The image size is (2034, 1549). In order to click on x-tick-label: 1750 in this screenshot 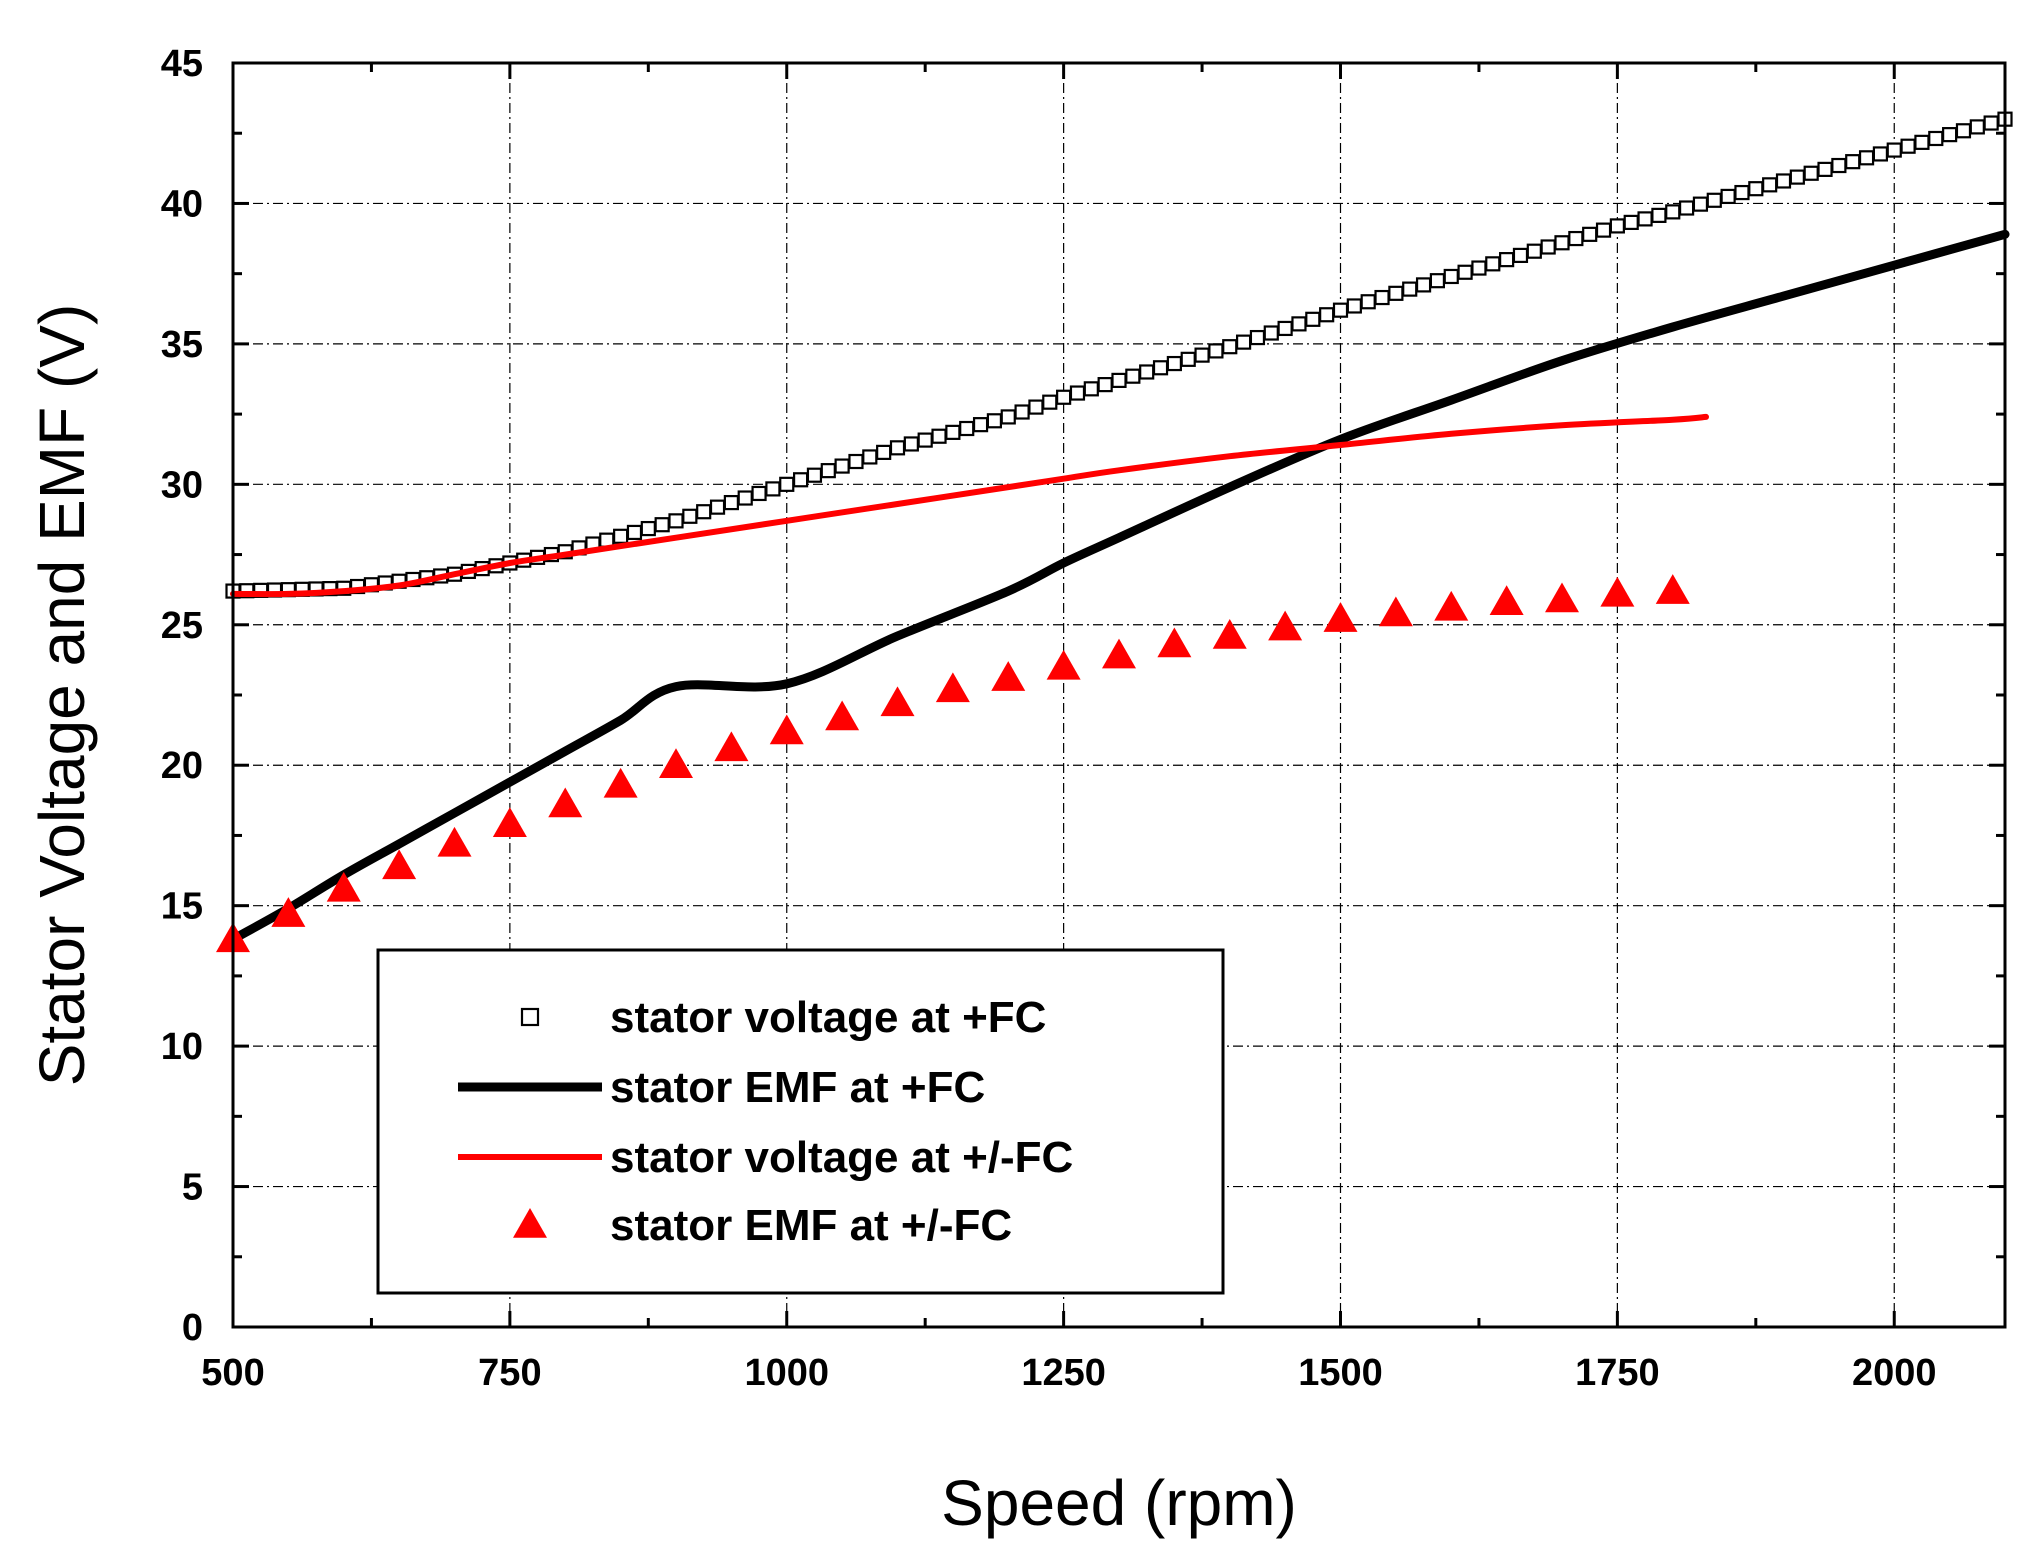, I will do `click(1617, 1373)`.